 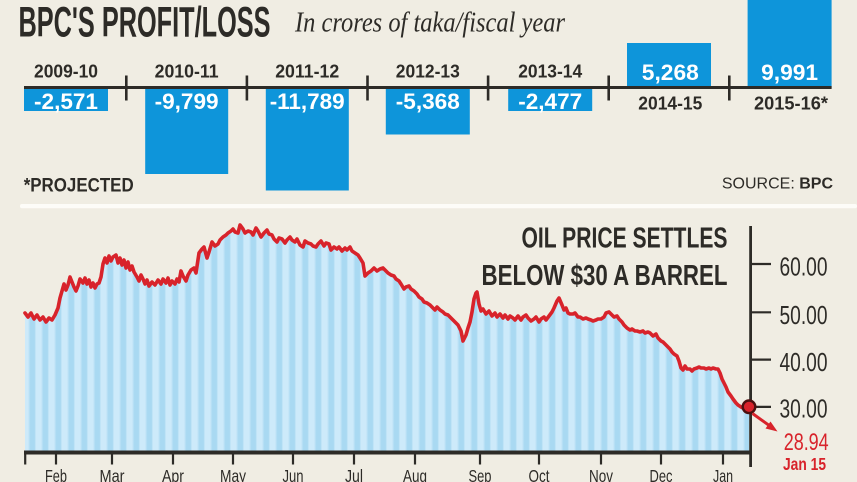 I want to click on svg-text: 2010-11, so click(x=187, y=71).